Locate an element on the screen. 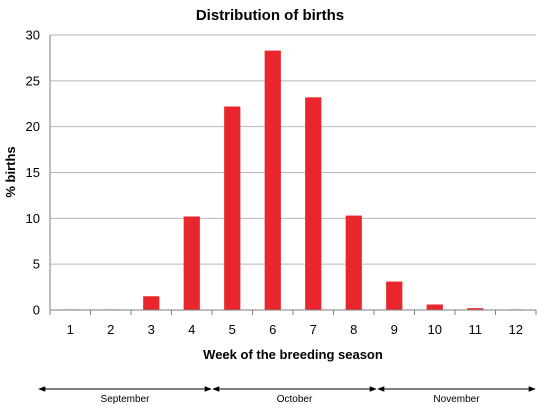  month-label-november: November is located at coordinates (456, 399).